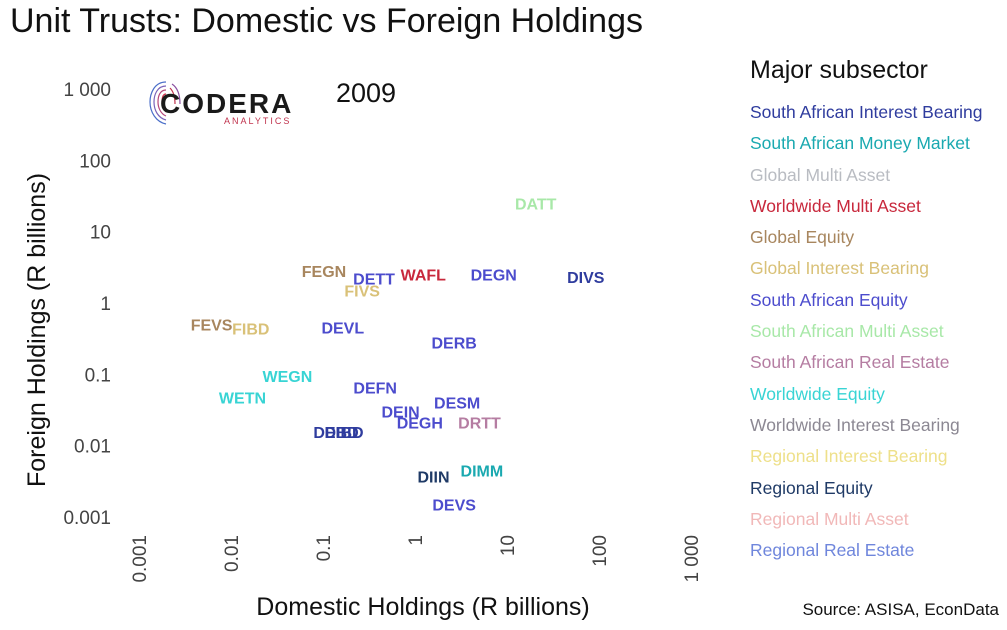 This screenshot has height=630, width=1007. What do you see at coordinates (839, 70) in the screenshot?
I see `legend-title: Major subsector` at bounding box center [839, 70].